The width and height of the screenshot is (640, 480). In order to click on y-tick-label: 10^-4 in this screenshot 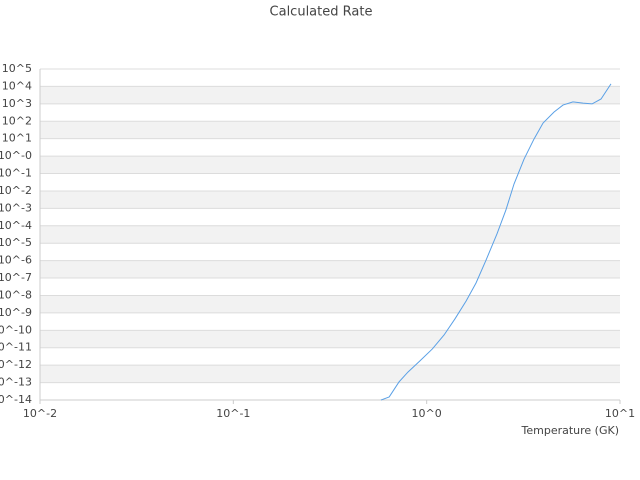, I will do `click(16, 225)`.